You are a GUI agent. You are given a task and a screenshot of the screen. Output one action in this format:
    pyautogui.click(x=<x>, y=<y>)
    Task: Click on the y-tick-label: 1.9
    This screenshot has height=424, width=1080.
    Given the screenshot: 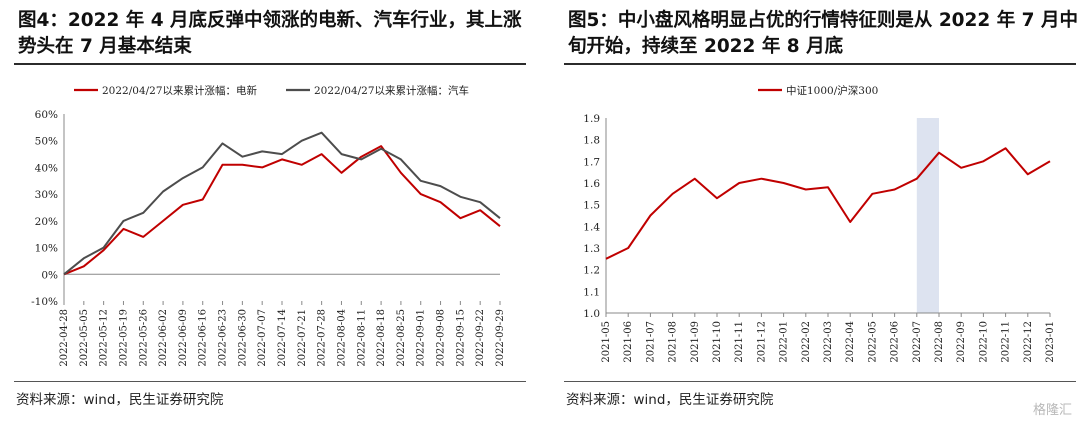 What is the action you would take?
    pyautogui.click(x=591, y=119)
    